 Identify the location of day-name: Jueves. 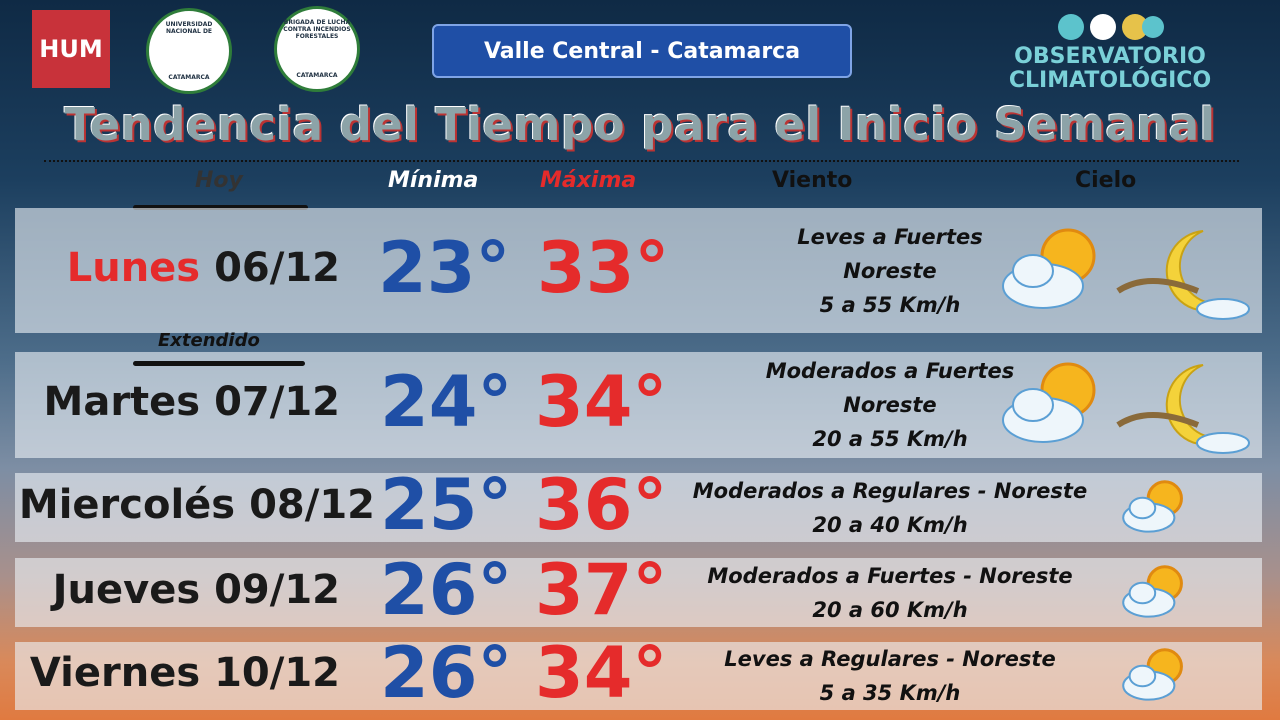
(126, 589).